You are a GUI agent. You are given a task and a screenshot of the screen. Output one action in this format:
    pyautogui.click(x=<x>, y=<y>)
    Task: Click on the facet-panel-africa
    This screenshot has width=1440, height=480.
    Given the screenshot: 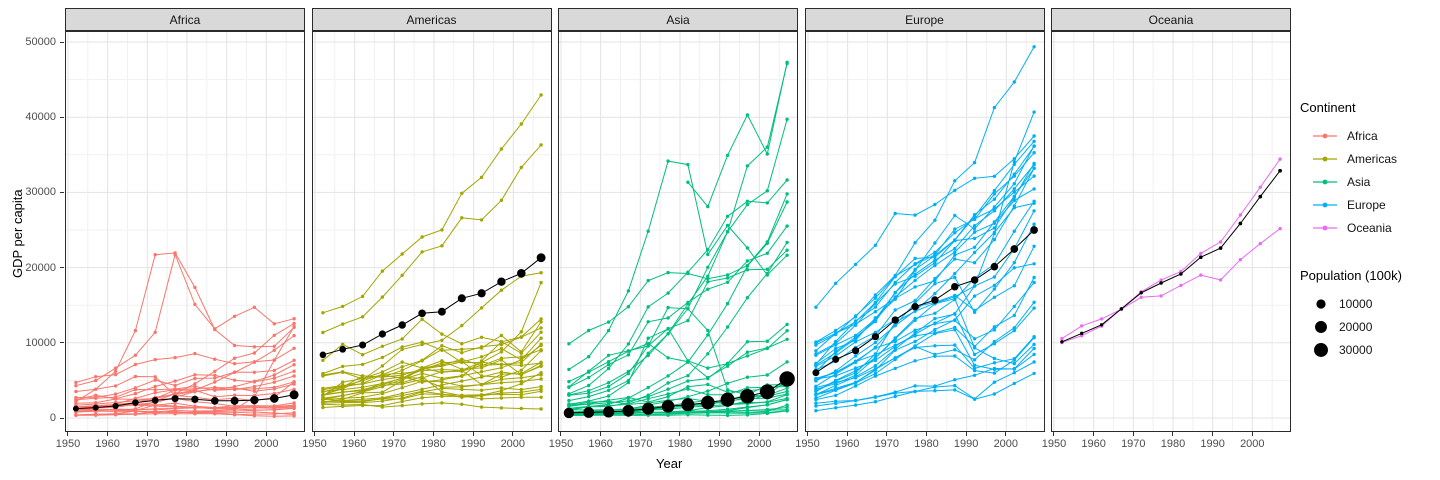 What is the action you would take?
    pyautogui.click(x=185, y=231)
    